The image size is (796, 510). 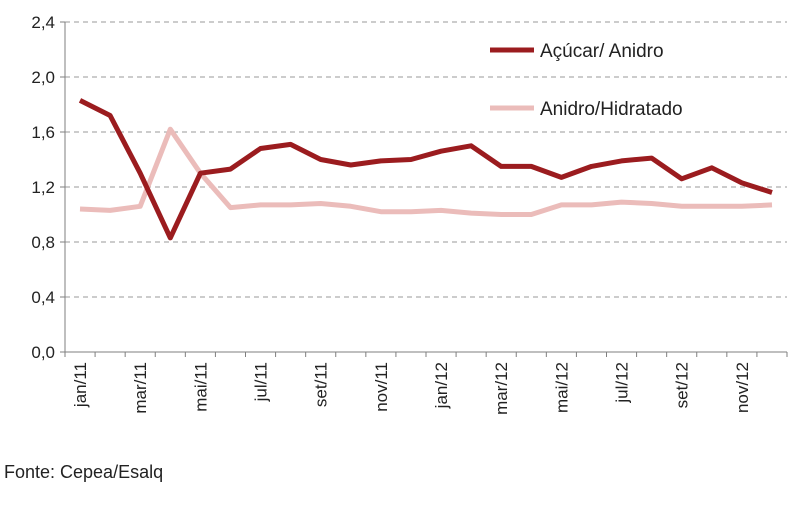 What do you see at coordinates (441, 385) in the screenshot?
I see `x-tick-label: jan/12` at bounding box center [441, 385].